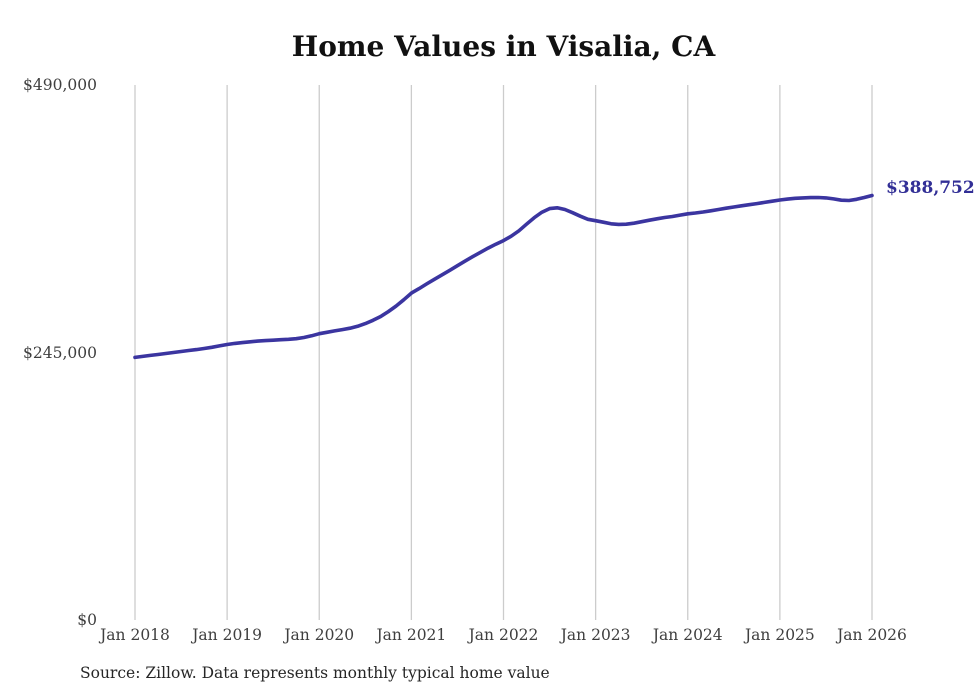  What do you see at coordinates (135, 635) in the screenshot?
I see `x-tick-label: Jan 2018` at bounding box center [135, 635].